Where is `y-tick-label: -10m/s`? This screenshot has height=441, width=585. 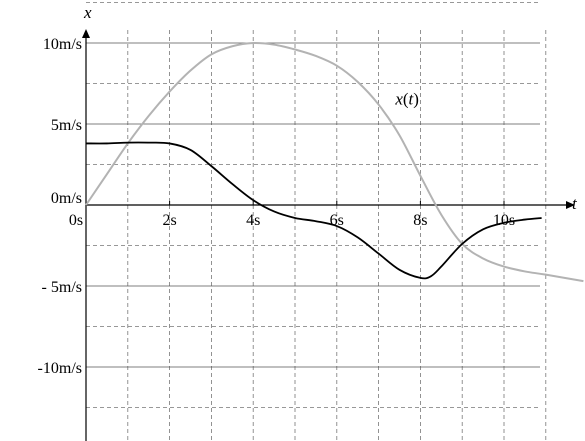
y-tick-label: -10m/s is located at coordinates (60, 368).